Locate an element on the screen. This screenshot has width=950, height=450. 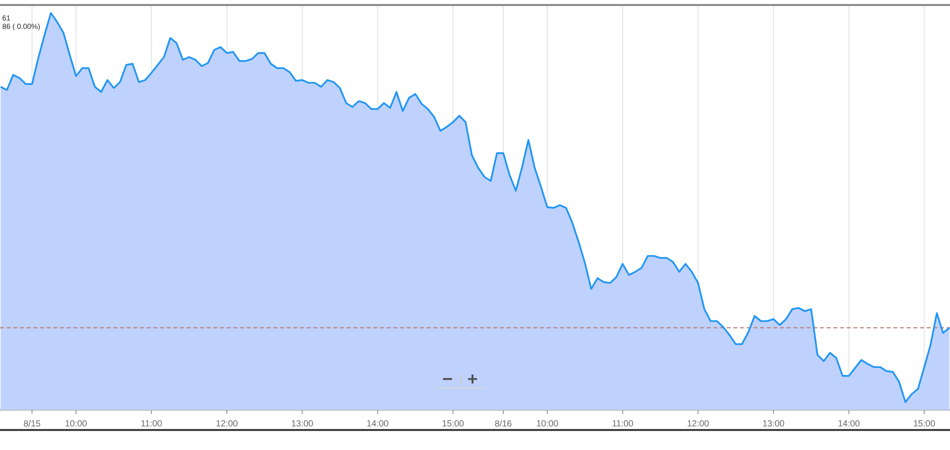
x-tick-label: 8/15 is located at coordinates (32, 423).